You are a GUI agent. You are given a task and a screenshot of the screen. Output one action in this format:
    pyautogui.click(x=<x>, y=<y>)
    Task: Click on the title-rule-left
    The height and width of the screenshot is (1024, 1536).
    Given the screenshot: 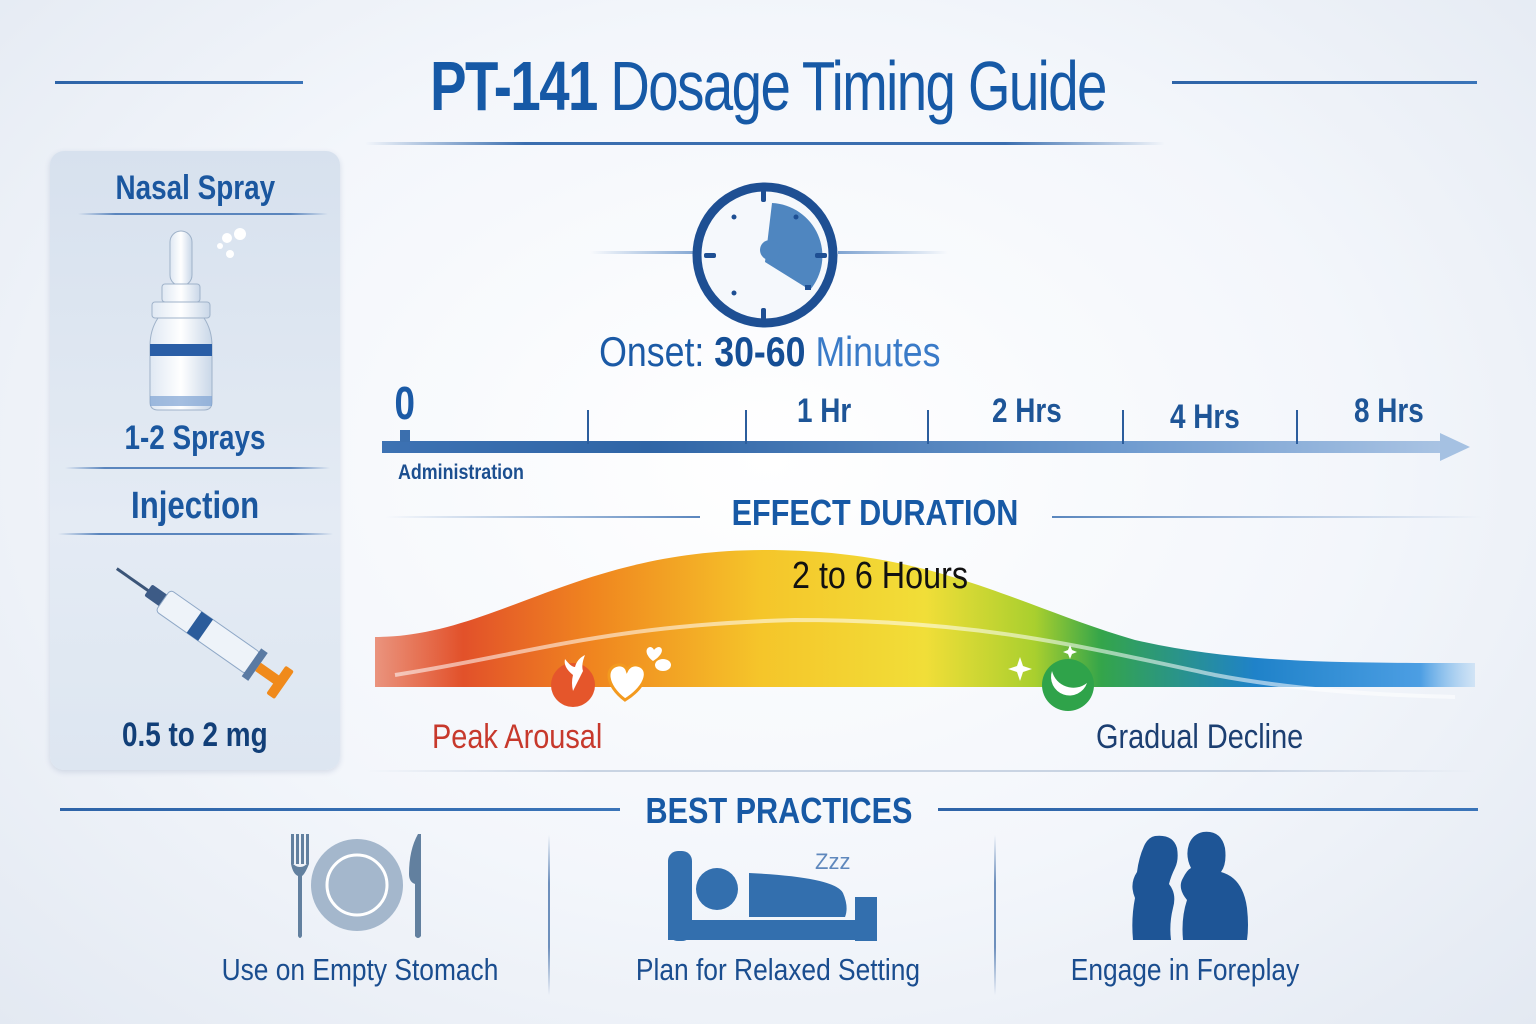 What is the action you would take?
    pyautogui.click(x=179, y=82)
    